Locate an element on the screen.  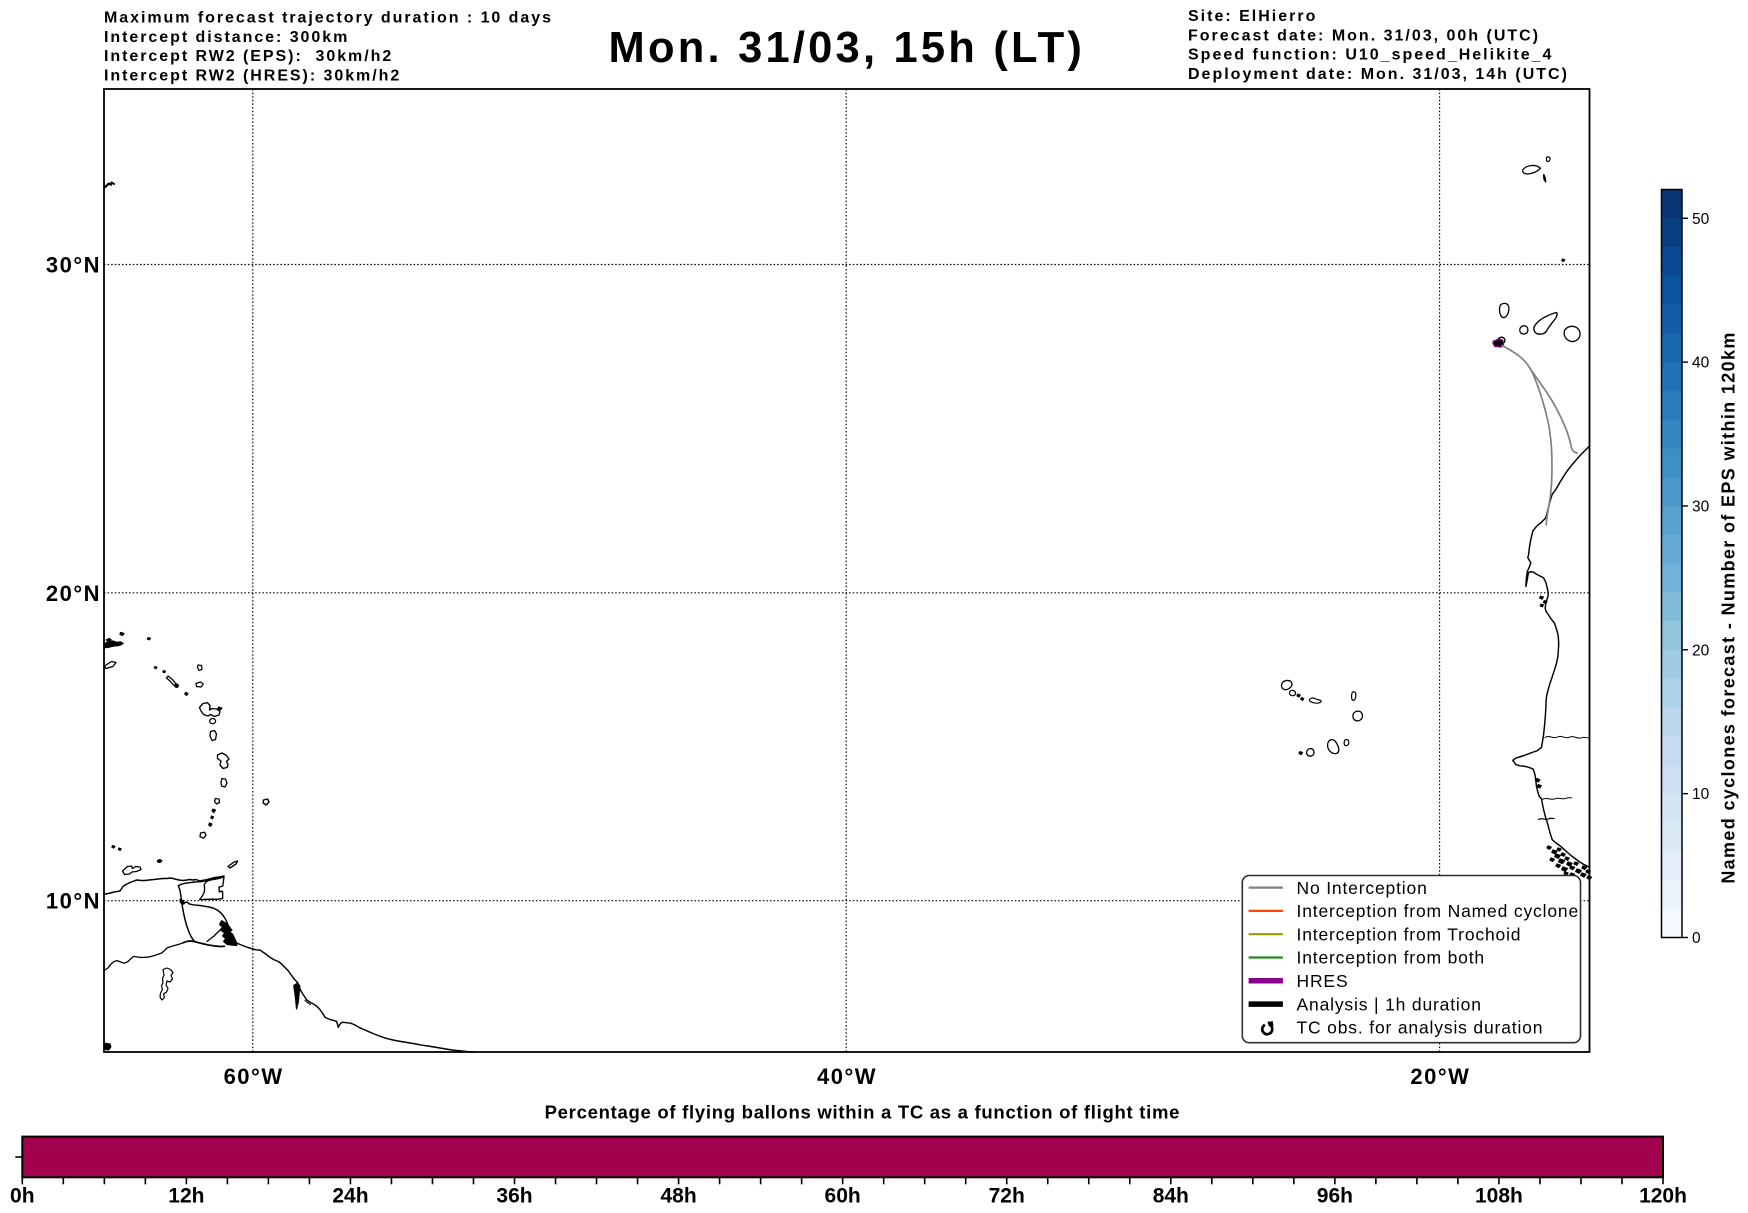
svg-text: 0h is located at coordinates (22, 1196).